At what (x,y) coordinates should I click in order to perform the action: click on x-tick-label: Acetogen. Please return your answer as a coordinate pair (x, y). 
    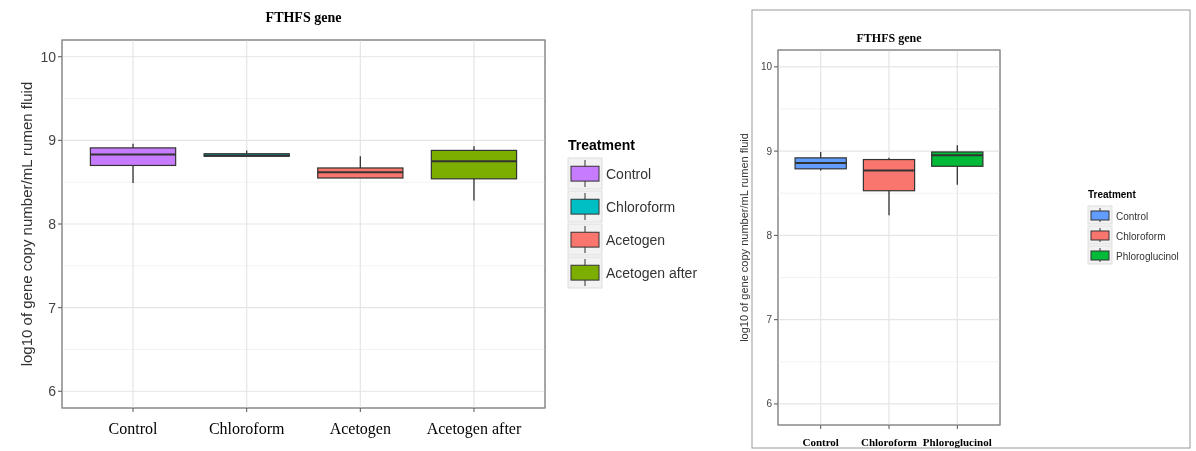
    Looking at the image, I should click on (360, 429).